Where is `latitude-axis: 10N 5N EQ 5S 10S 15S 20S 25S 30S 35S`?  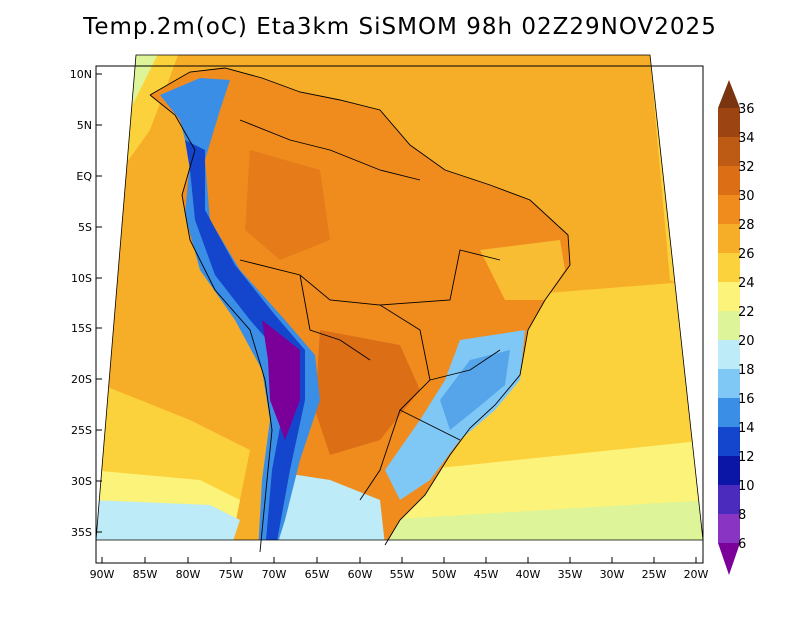 latitude-axis: 10N 5N EQ 5S 10S 15S 20S 25S 30S 35S is located at coordinates (86, 303).